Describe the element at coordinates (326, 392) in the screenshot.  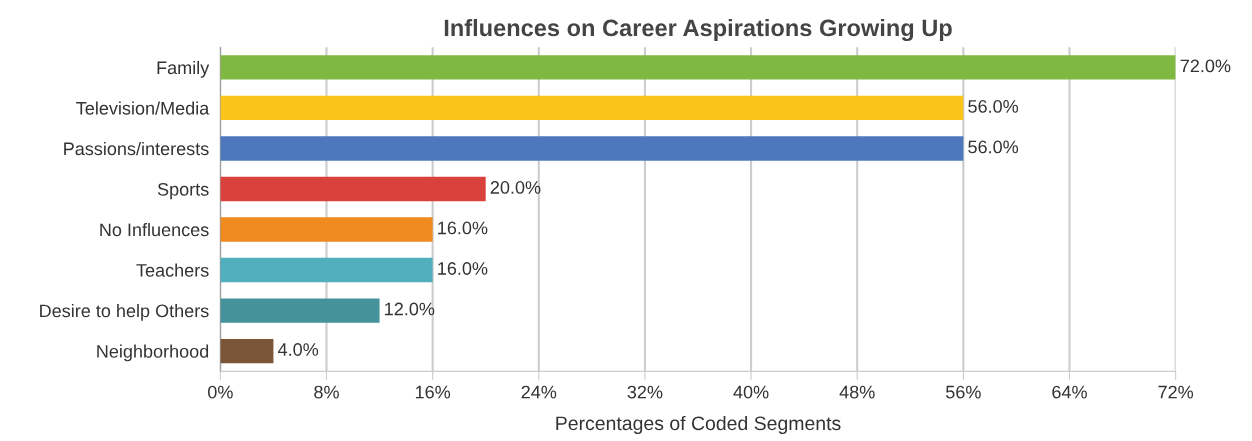
I see `x-tick-label: 8%` at that location.